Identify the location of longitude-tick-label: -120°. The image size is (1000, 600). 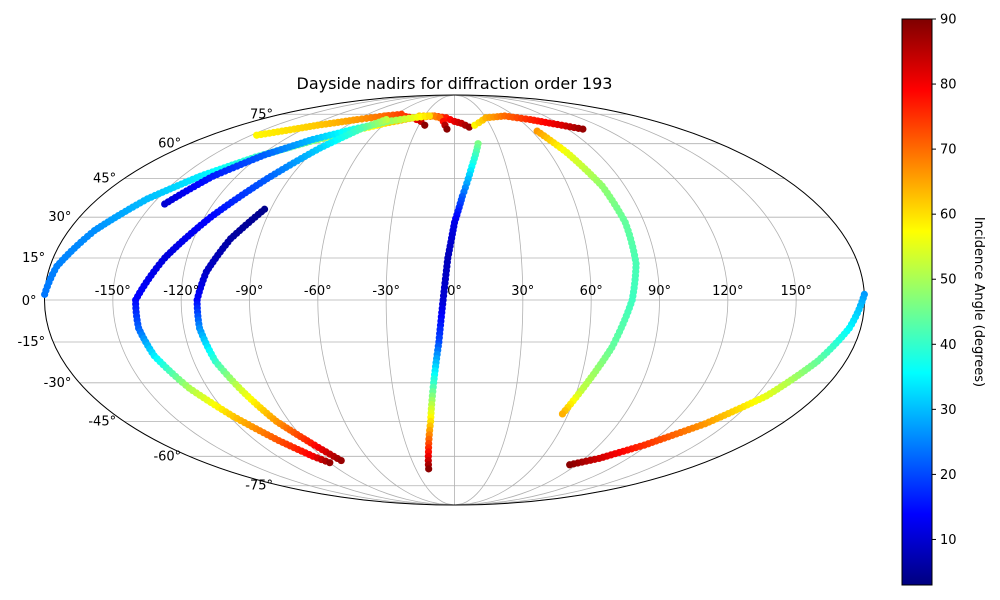
(181, 291).